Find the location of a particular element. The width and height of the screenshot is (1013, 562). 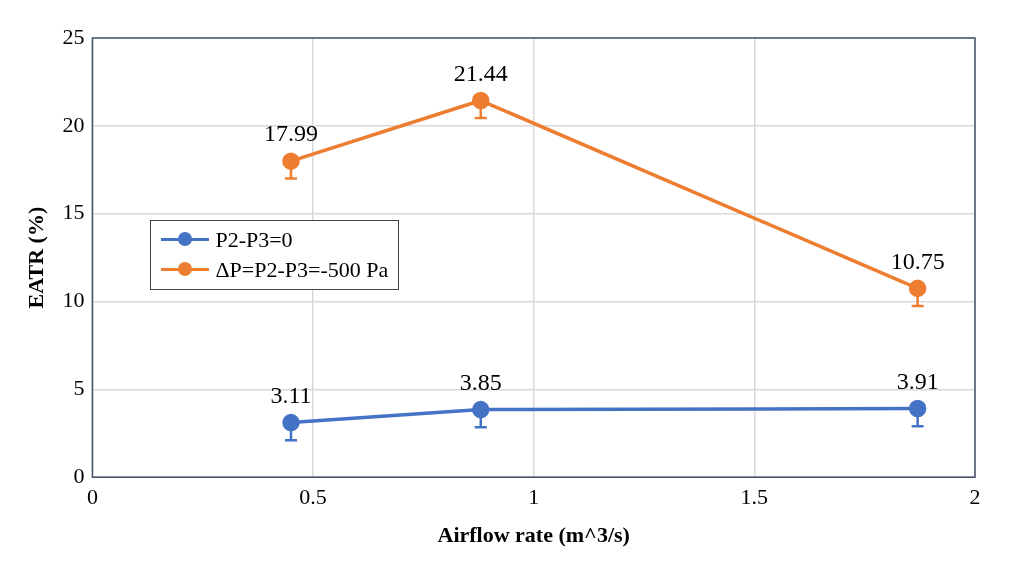

data-label: 3.91 is located at coordinates (917, 380).